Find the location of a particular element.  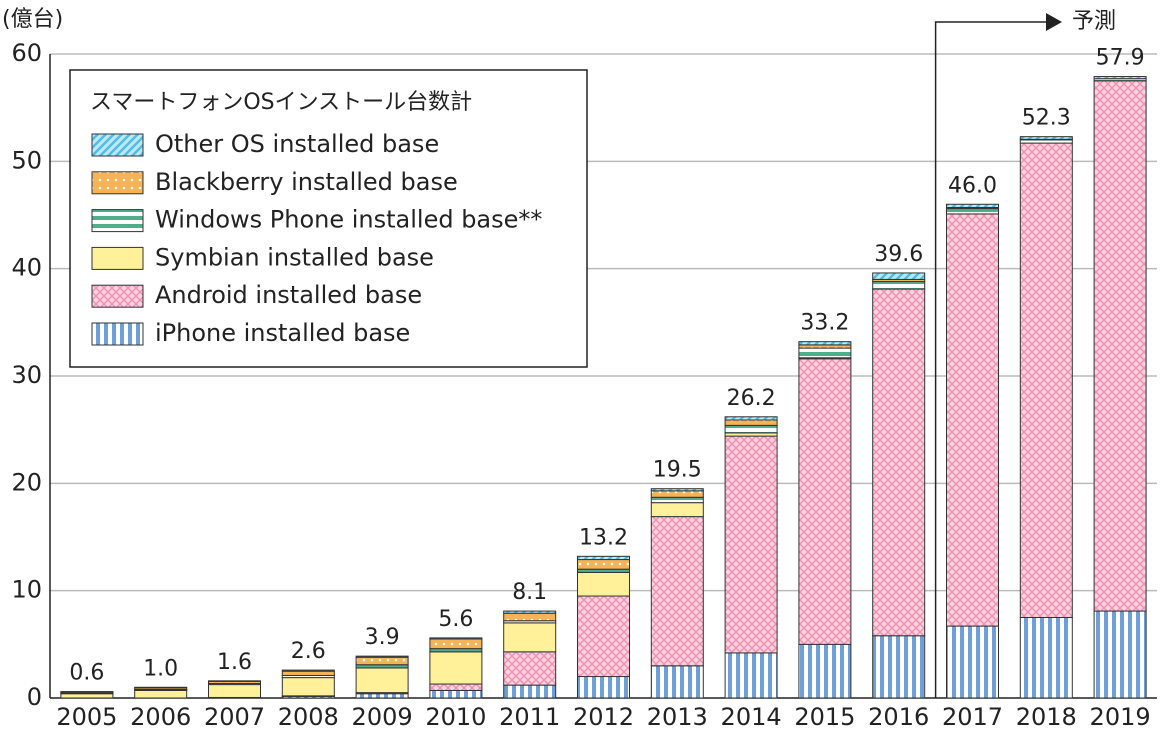

legend-title: スマートフォンOSインストール台数計 is located at coordinates (281, 102).